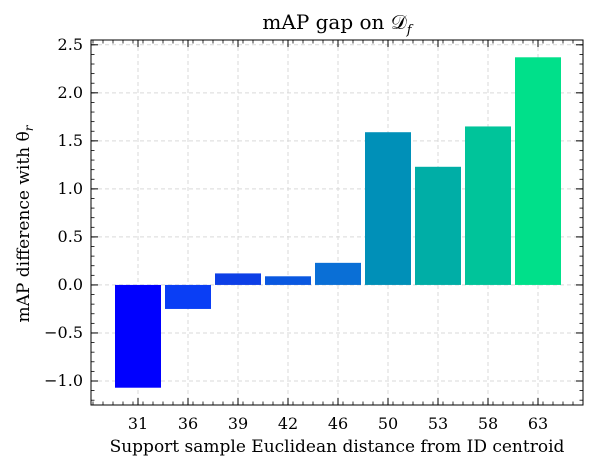 Image resolution: width=590 pixels, height=459 pixels. Describe the element at coordinates (70, 44) in the screenshot. I see `y-tick-label: 2.5` at that location.